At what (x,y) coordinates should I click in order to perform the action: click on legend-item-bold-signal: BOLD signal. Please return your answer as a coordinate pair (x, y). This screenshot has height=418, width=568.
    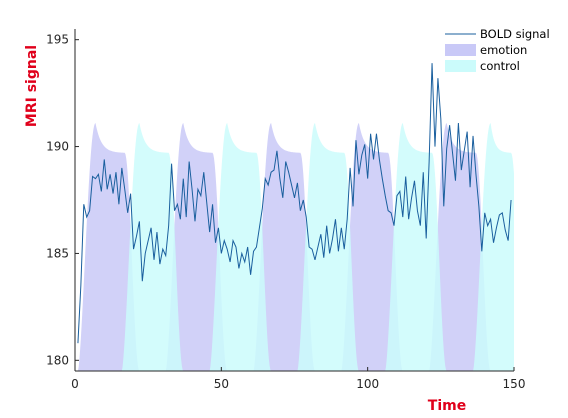
    Looking at the image, I should click on (497, 34).